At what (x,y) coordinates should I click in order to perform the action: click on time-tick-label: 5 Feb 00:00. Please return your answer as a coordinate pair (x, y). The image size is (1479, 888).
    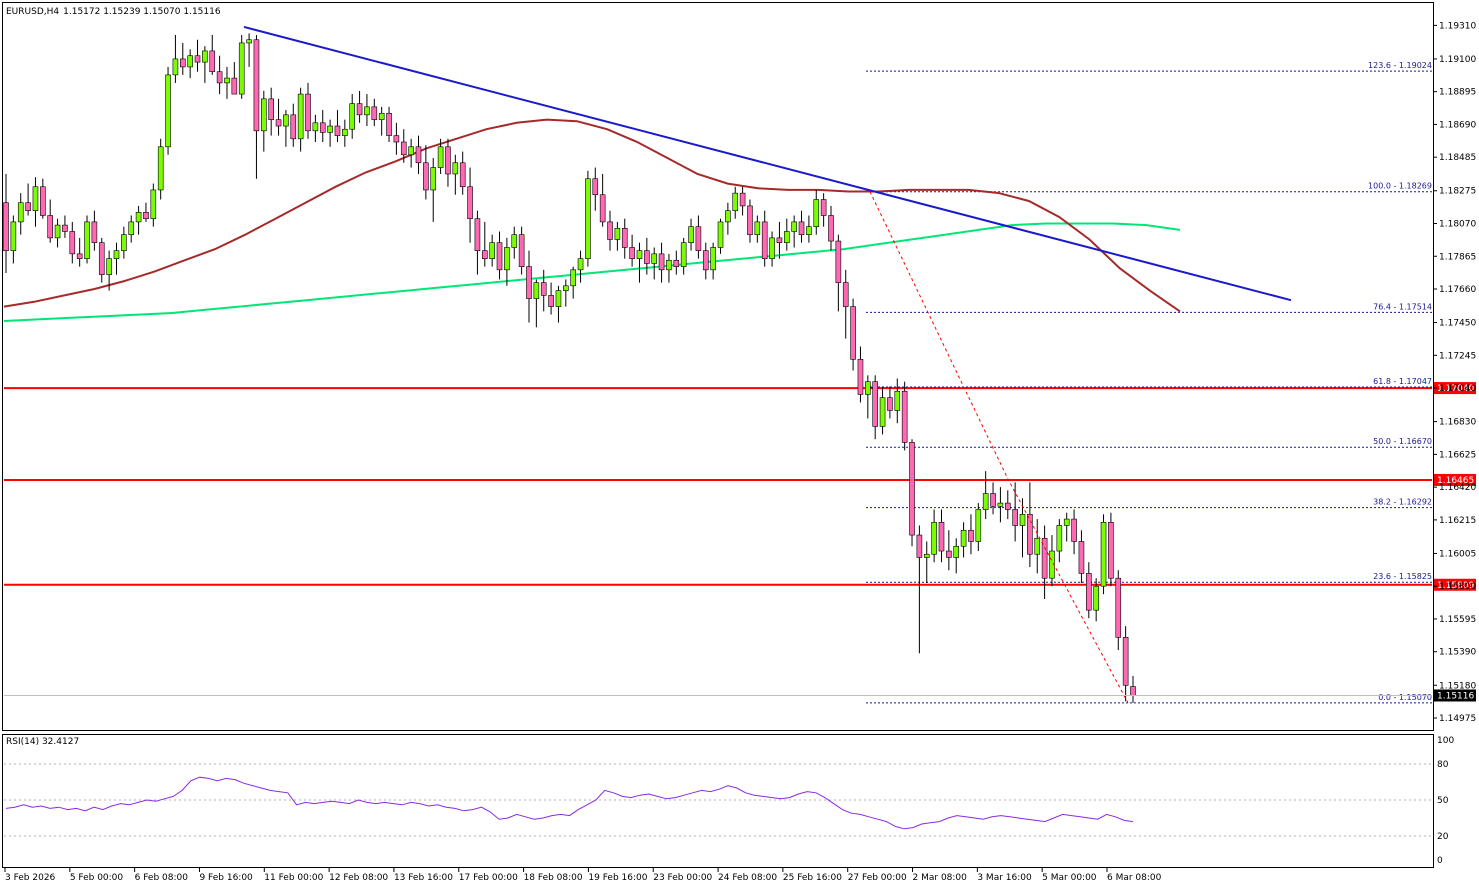
    Looking at the image, I should click on (97, 878).